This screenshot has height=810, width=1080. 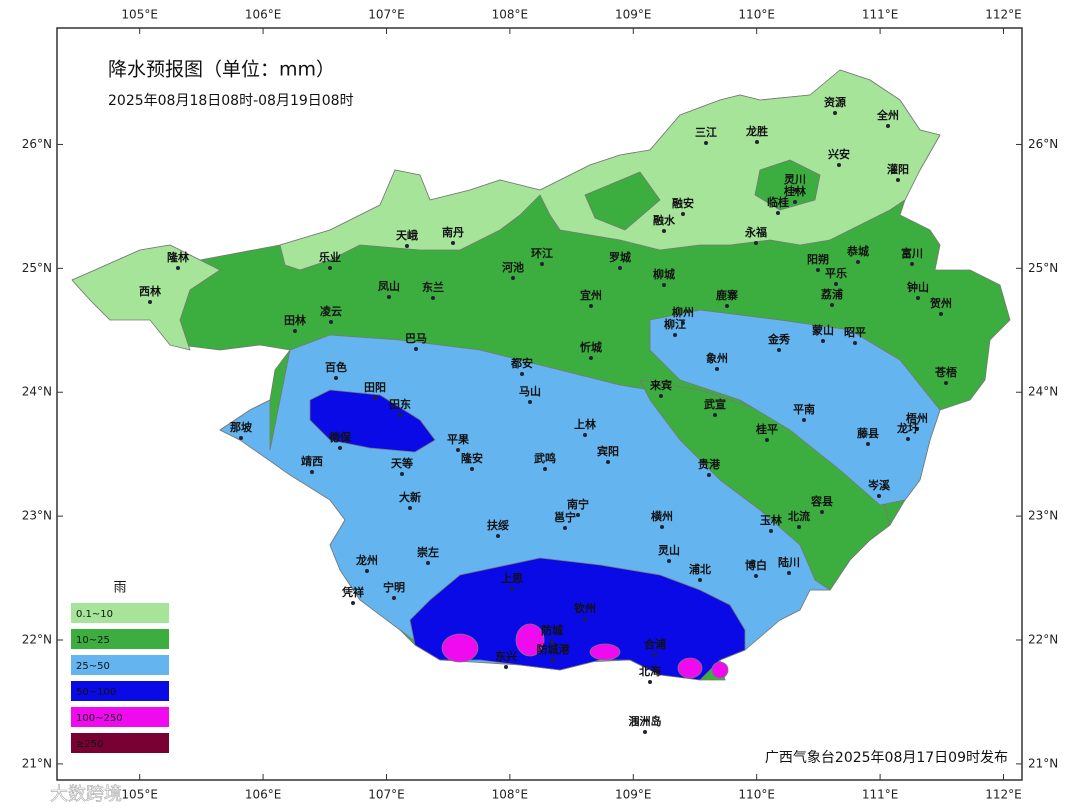 I want to click on lon-tick-label: 105°E, so click(x=139, y=15).